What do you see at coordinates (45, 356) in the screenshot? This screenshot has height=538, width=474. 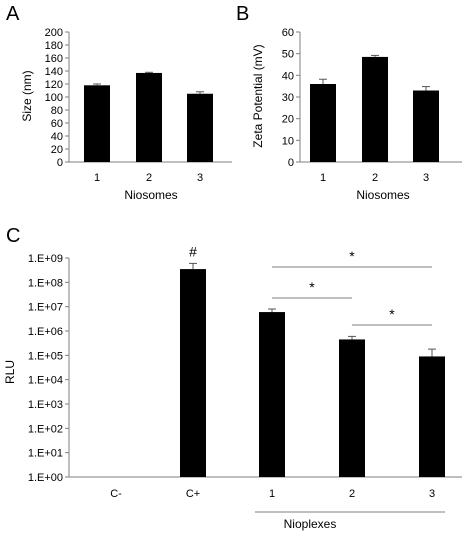 I see `panel-c-y-tick-label: 1.E+05` at bounding box center [45, 356].